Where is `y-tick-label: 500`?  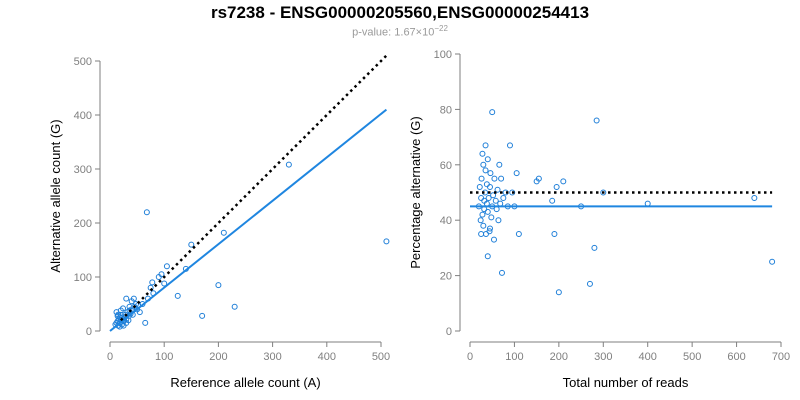 y-tick-label: 500 is located at coordinates (83, 62).